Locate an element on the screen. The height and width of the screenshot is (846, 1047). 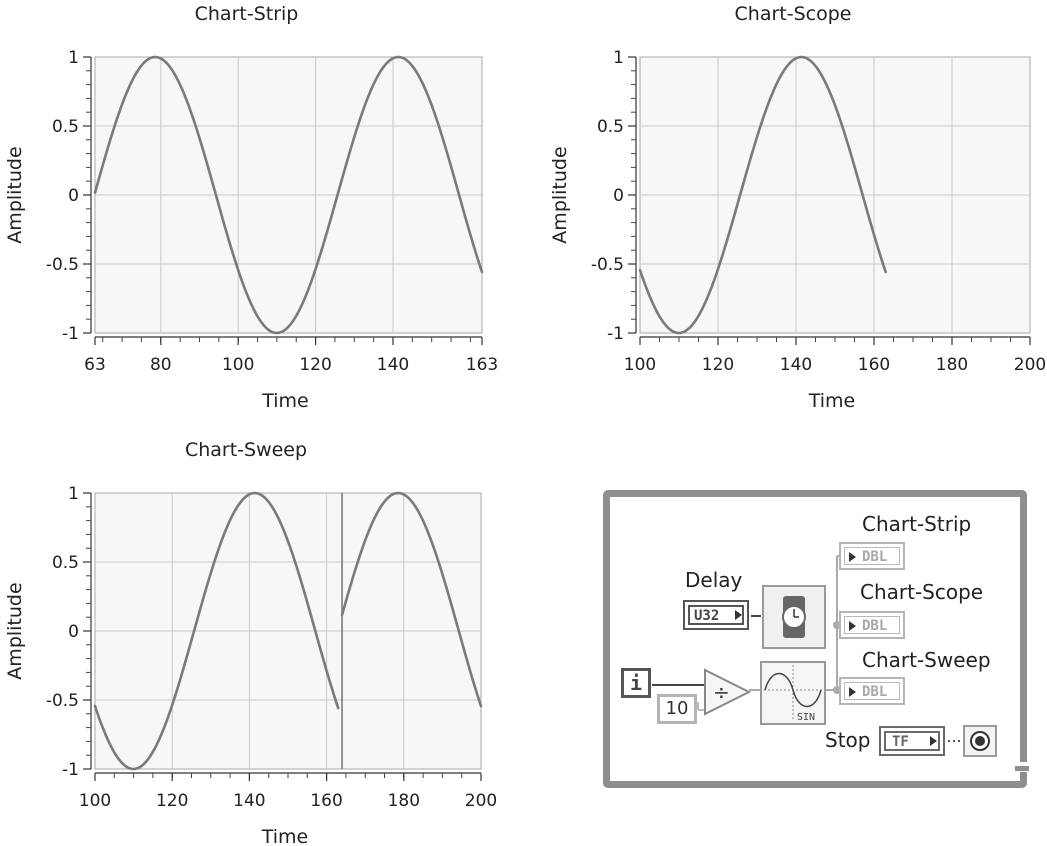
divide-symbol: ÷ is located at coordinates (721, 692).